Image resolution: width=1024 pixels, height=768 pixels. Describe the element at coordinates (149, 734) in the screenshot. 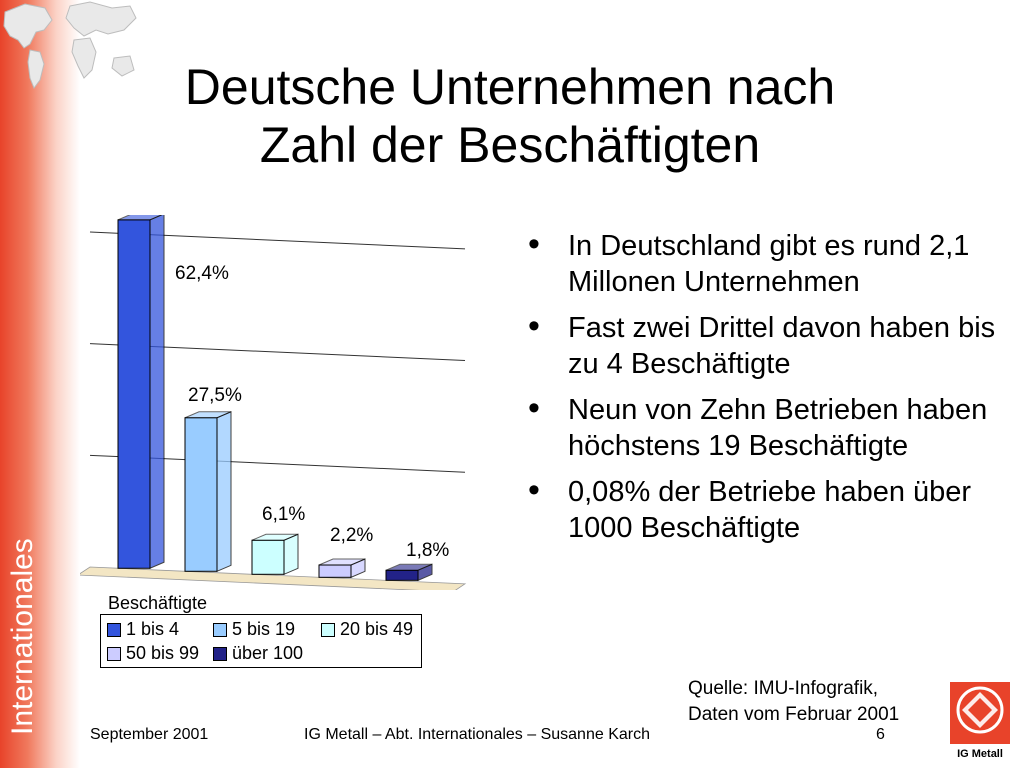

I see `footer-date: September 2001` at that location.